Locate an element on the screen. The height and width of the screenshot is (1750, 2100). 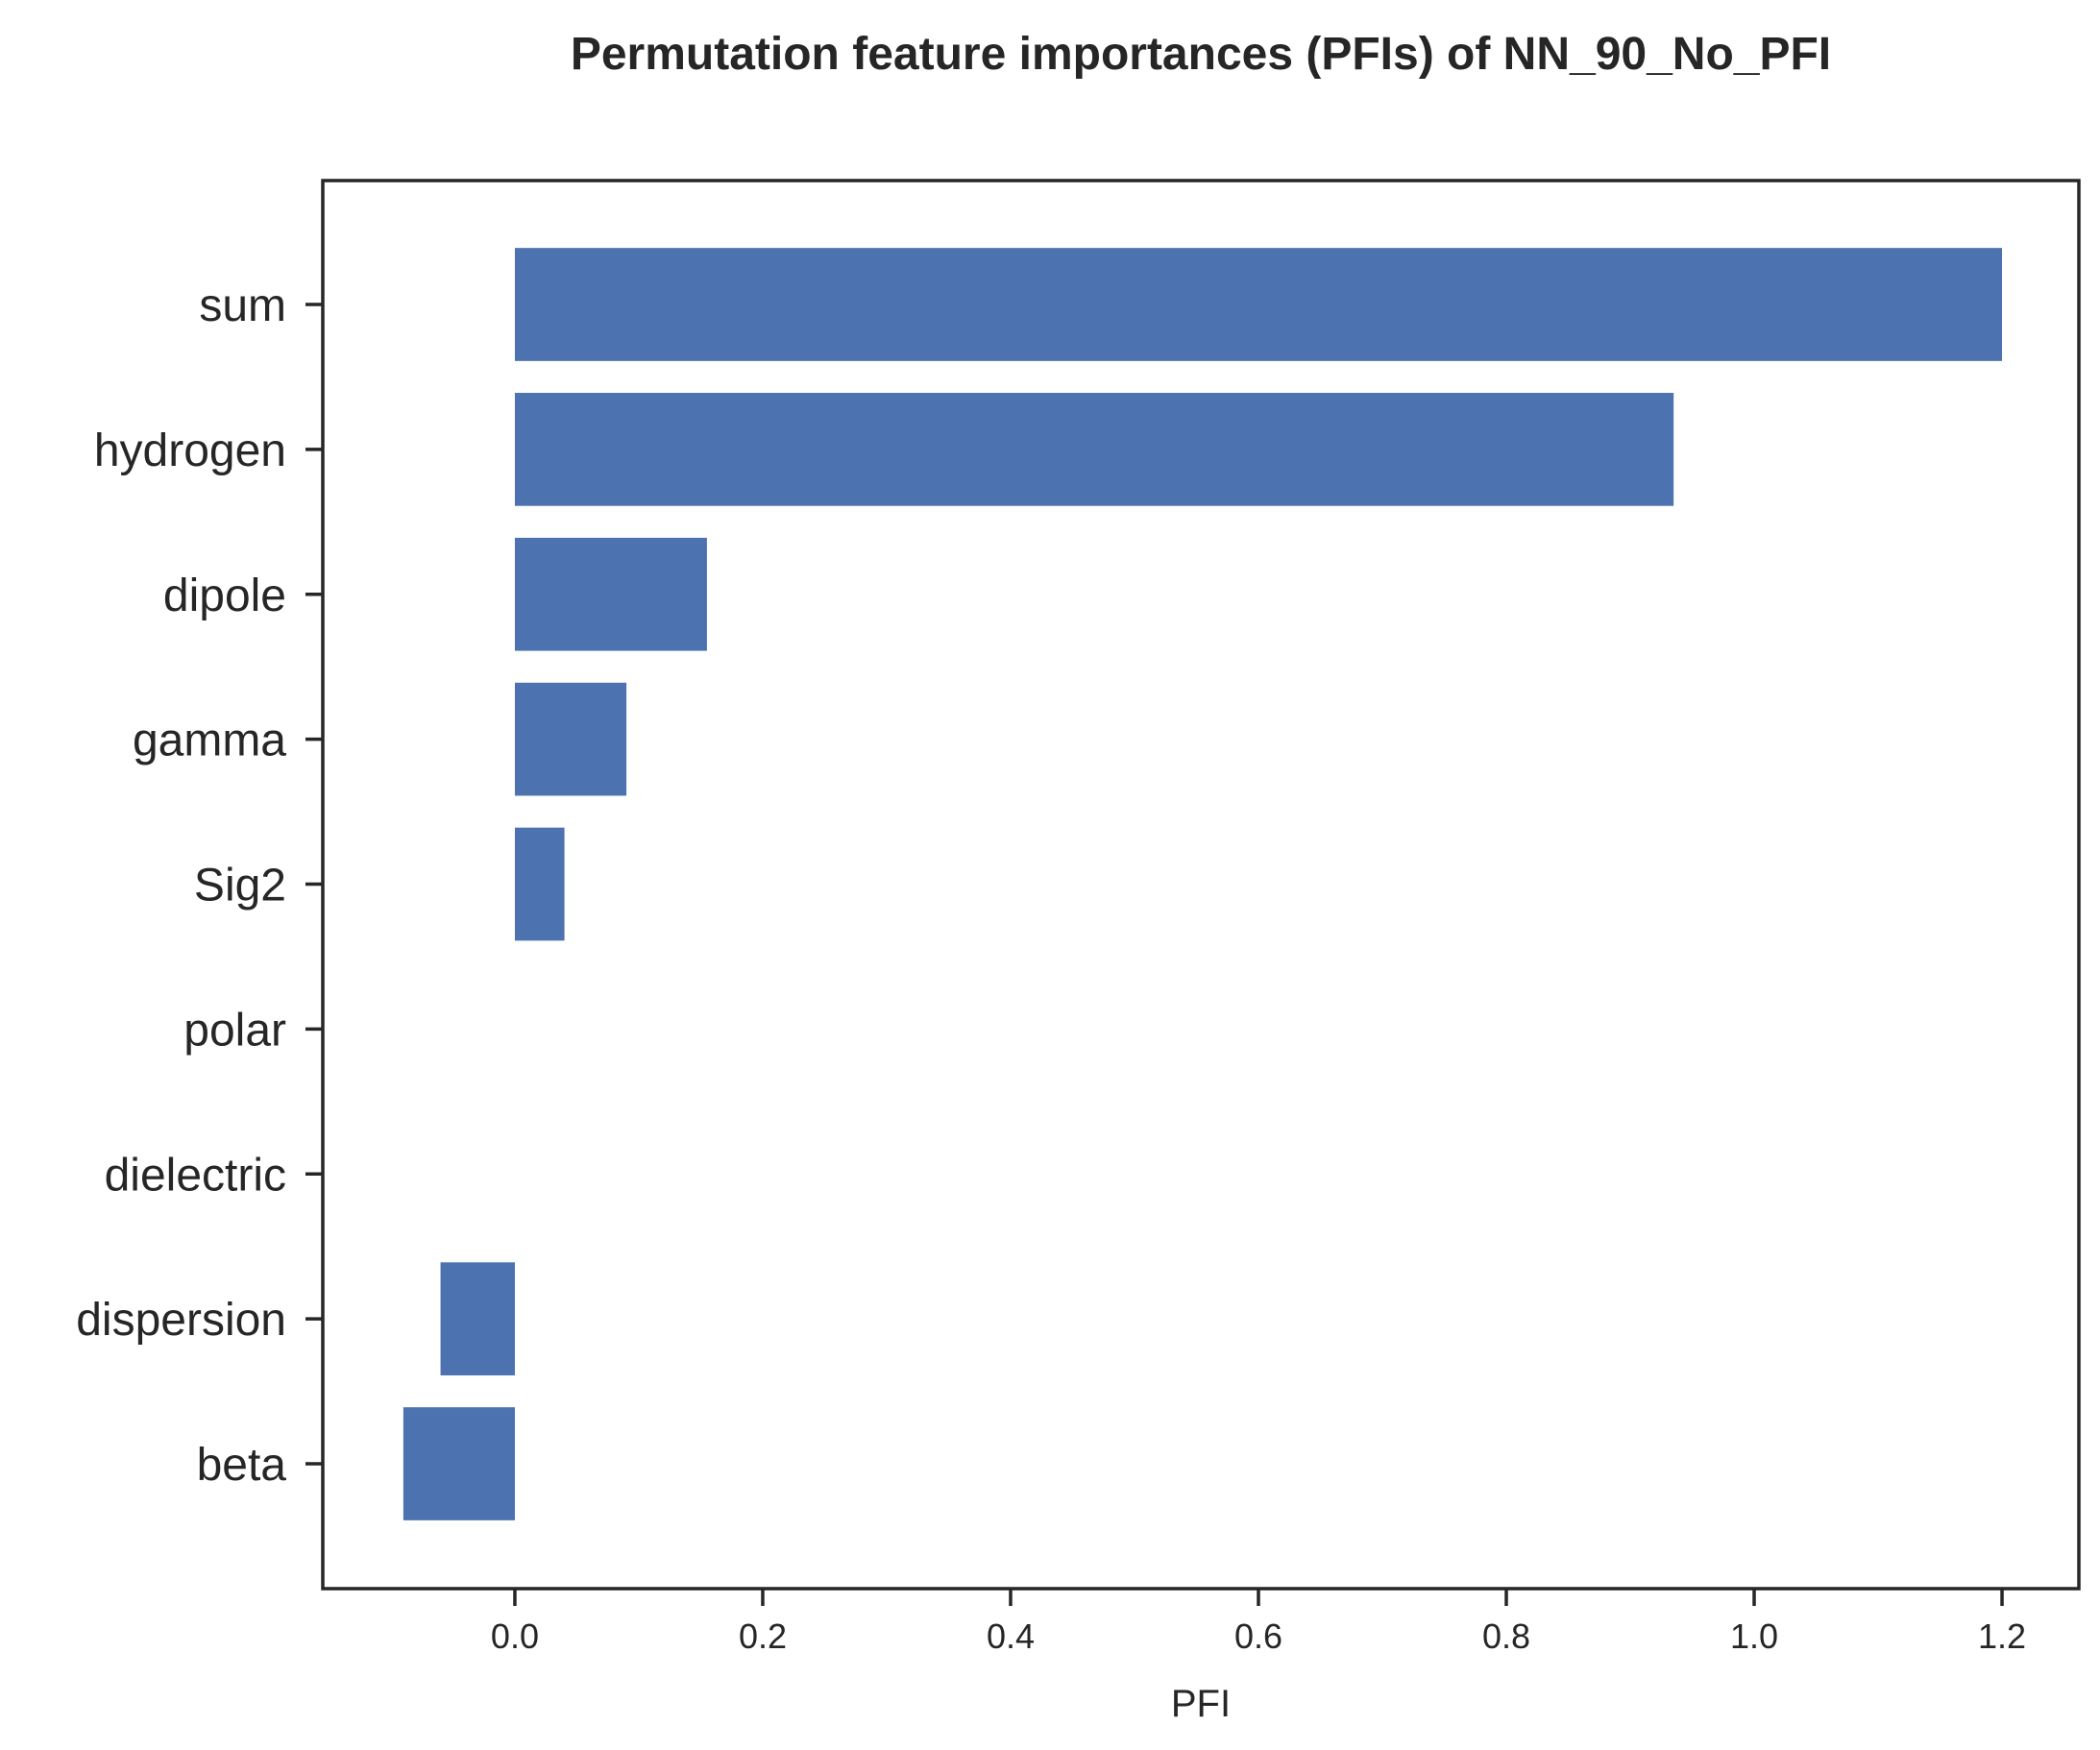
y-tick-label-sig2: Sig2 is located at coordinates (240, 886).